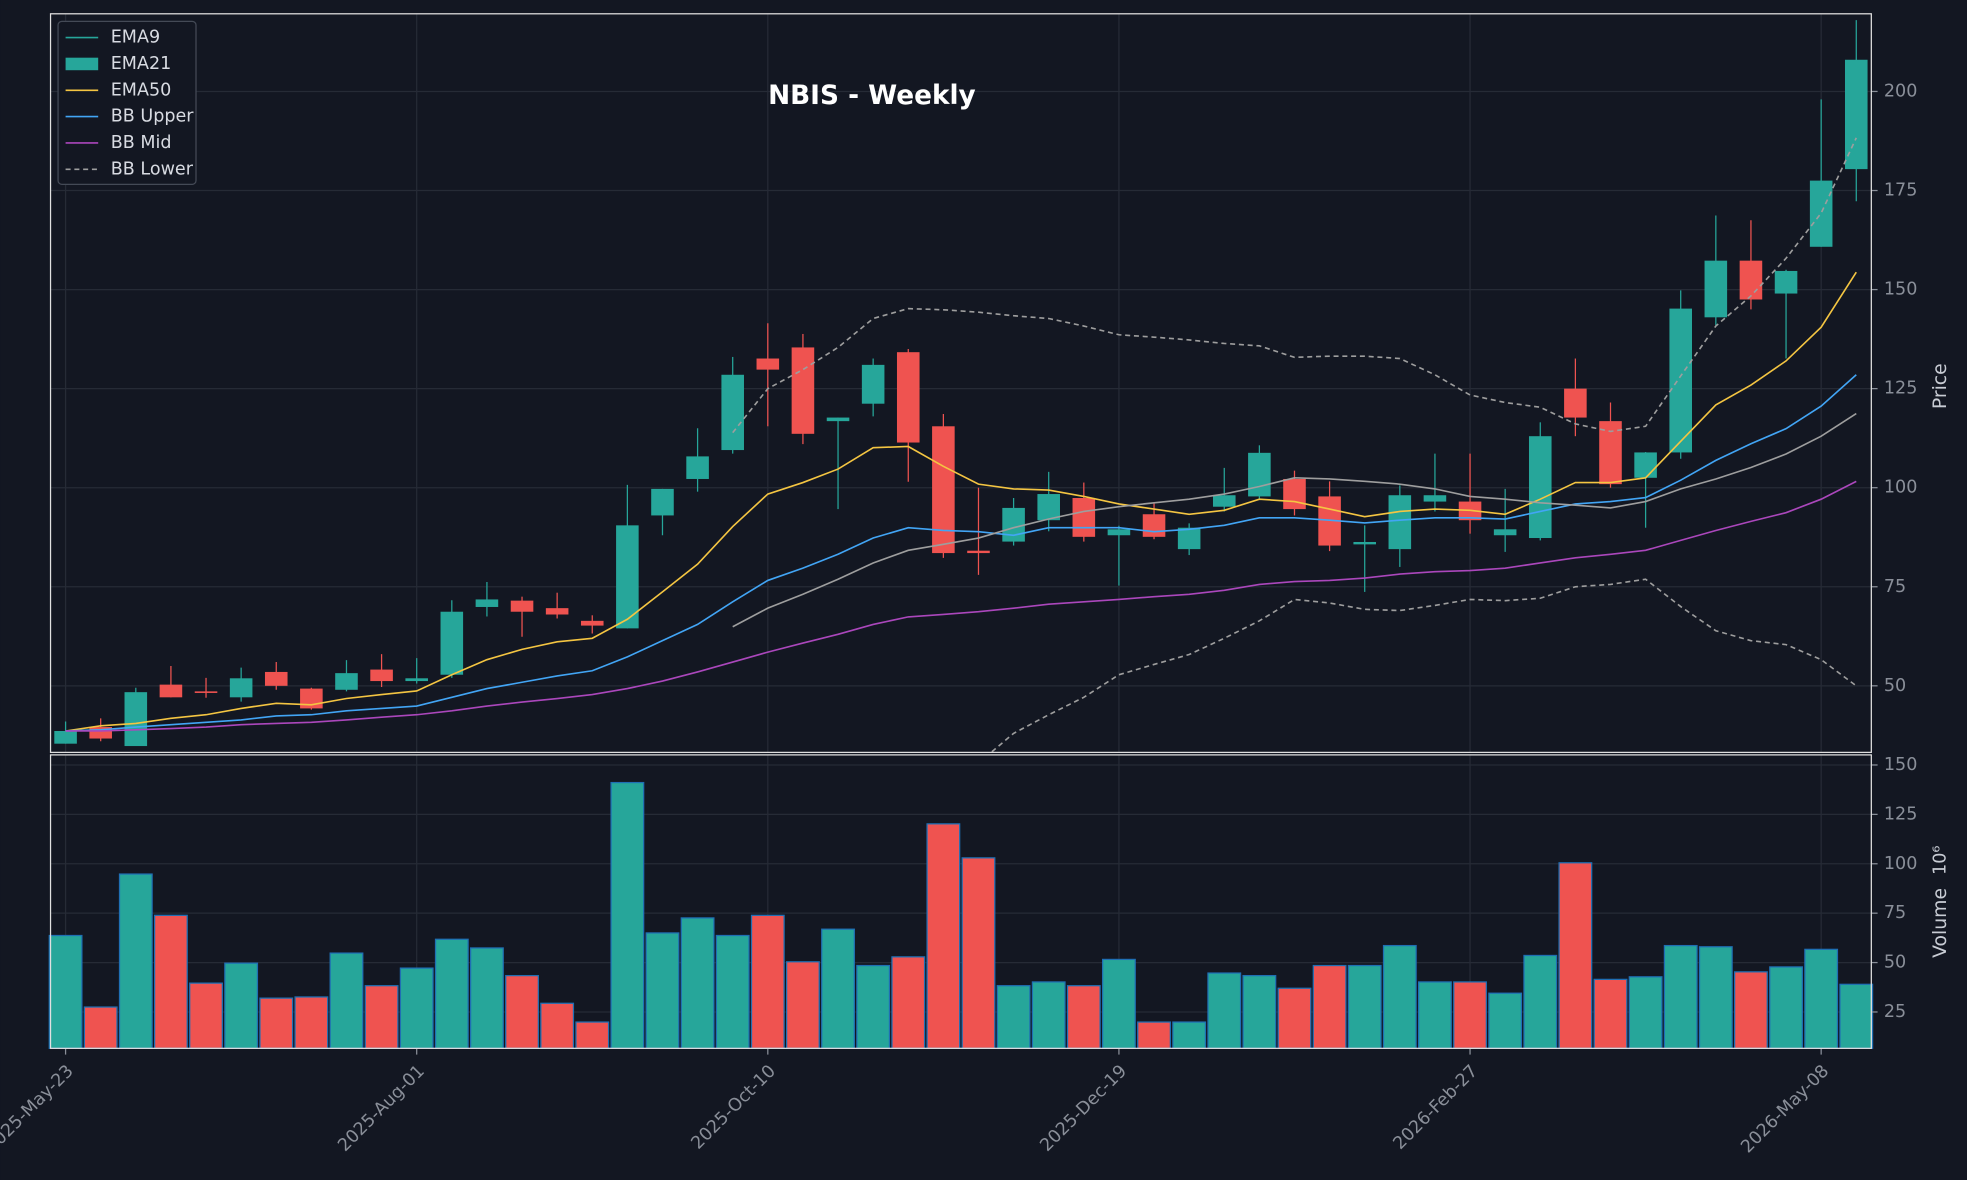 Image resolution: width=1967 pixels, height=1180 pixels. I want to click on legend-label: EMA21, so click(141, 64).